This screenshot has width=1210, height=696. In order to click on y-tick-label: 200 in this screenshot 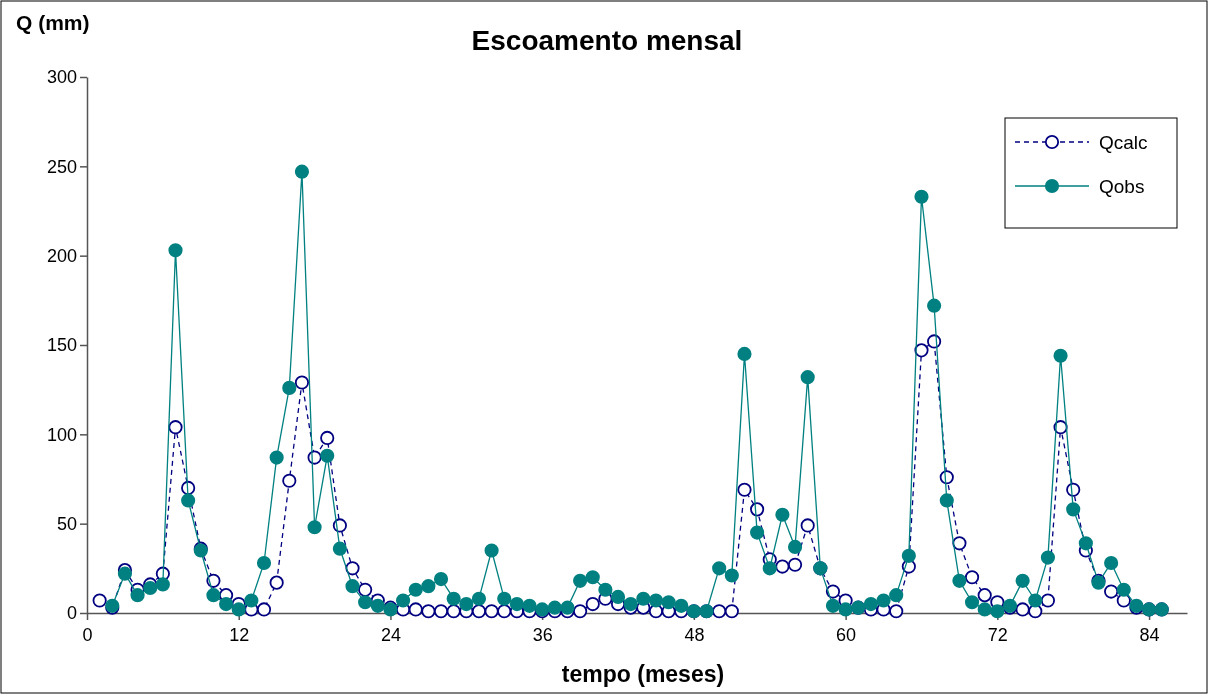, I will do `click(61, 255)`.